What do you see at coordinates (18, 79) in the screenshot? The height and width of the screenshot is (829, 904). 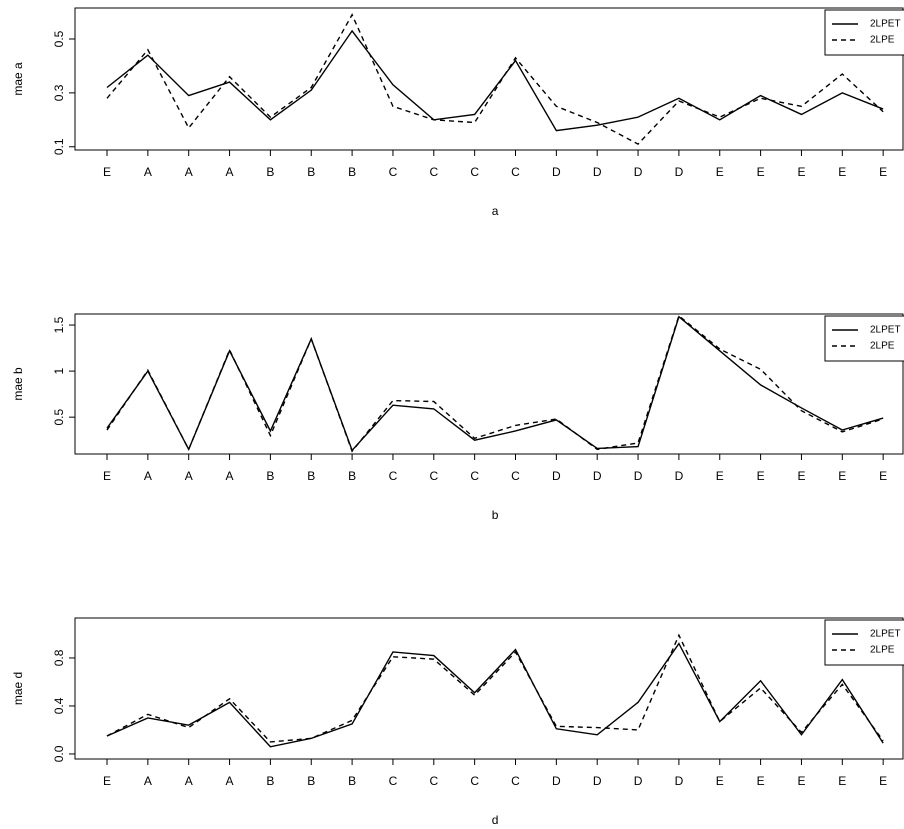 I see `y-axis-label: mae a` at bounding box center [18, 79].